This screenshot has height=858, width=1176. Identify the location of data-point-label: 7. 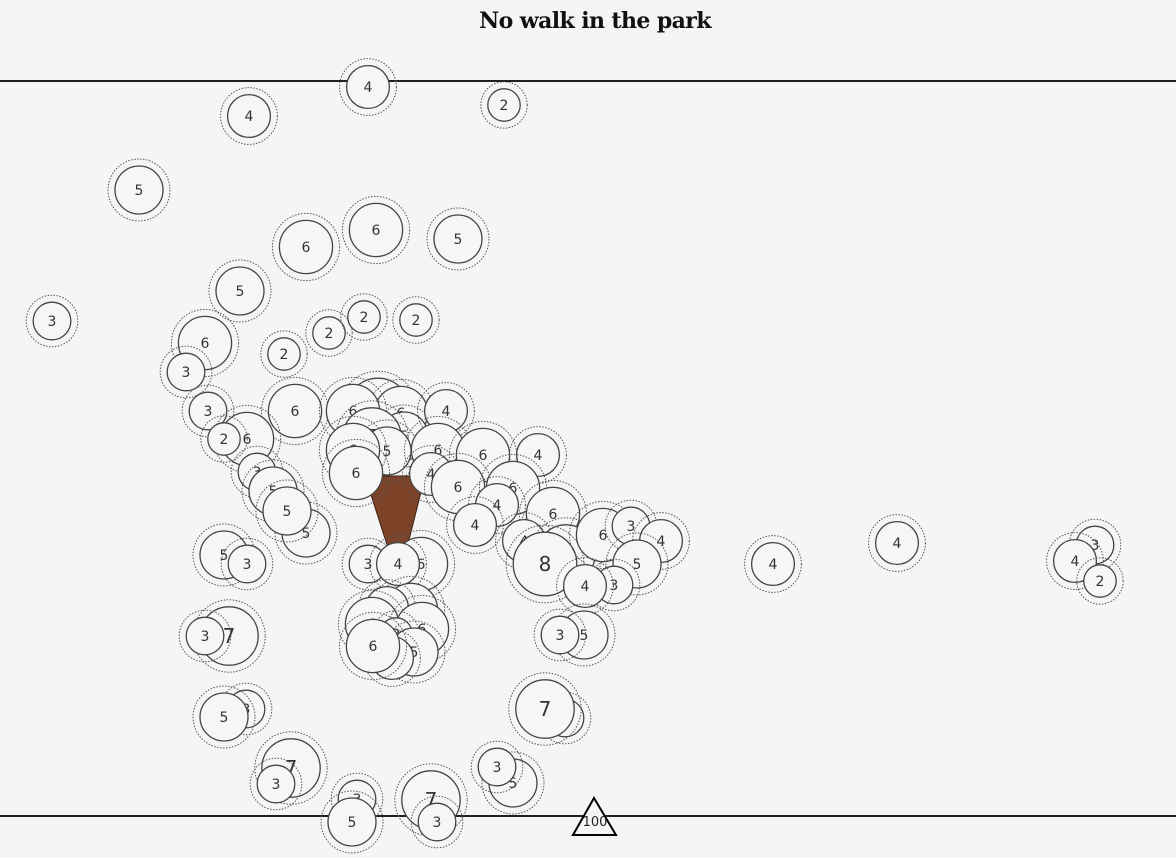
(545, 709).